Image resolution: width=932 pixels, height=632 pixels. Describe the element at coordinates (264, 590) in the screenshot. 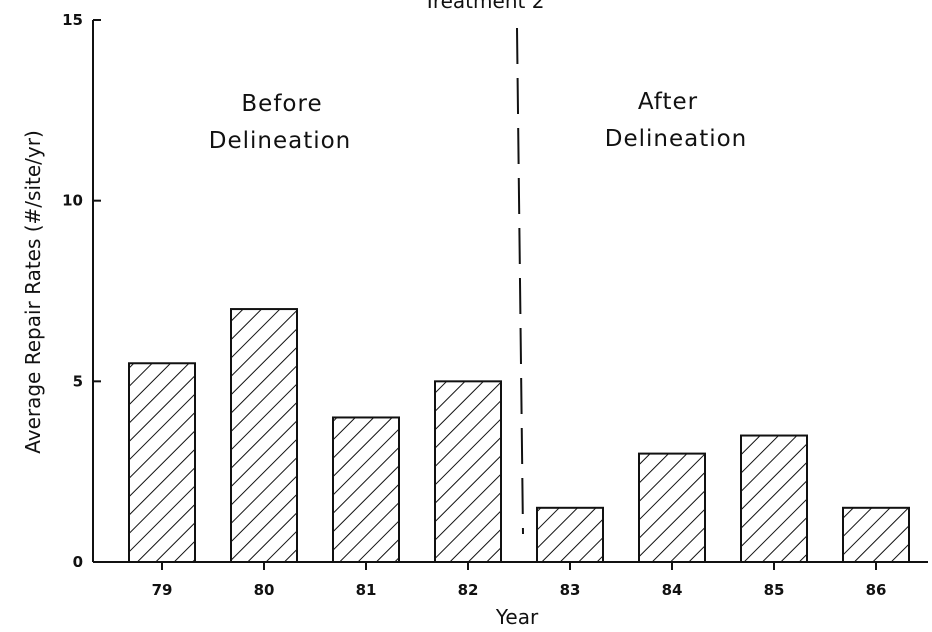

I see `x-tick-label: 80` at that location.